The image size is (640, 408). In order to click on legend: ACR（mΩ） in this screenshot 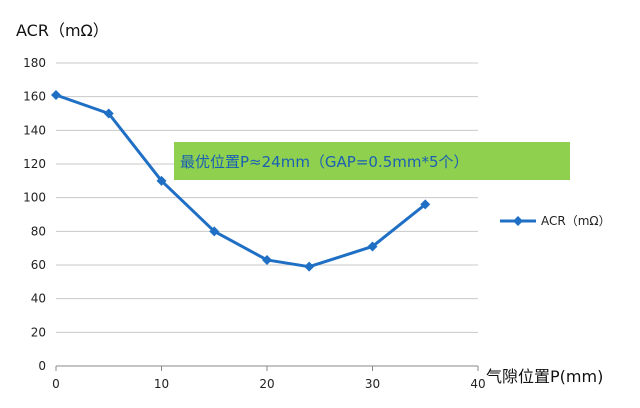, I will do `click(555, 221)`.